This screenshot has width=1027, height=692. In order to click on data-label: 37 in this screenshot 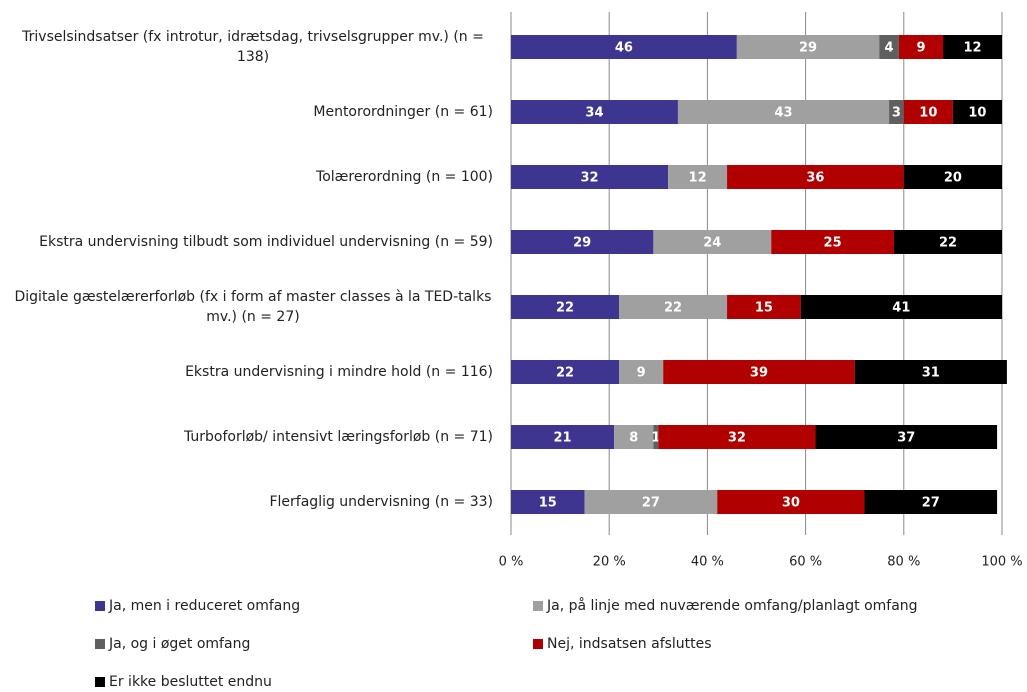, I will do `click(906, 438)`.